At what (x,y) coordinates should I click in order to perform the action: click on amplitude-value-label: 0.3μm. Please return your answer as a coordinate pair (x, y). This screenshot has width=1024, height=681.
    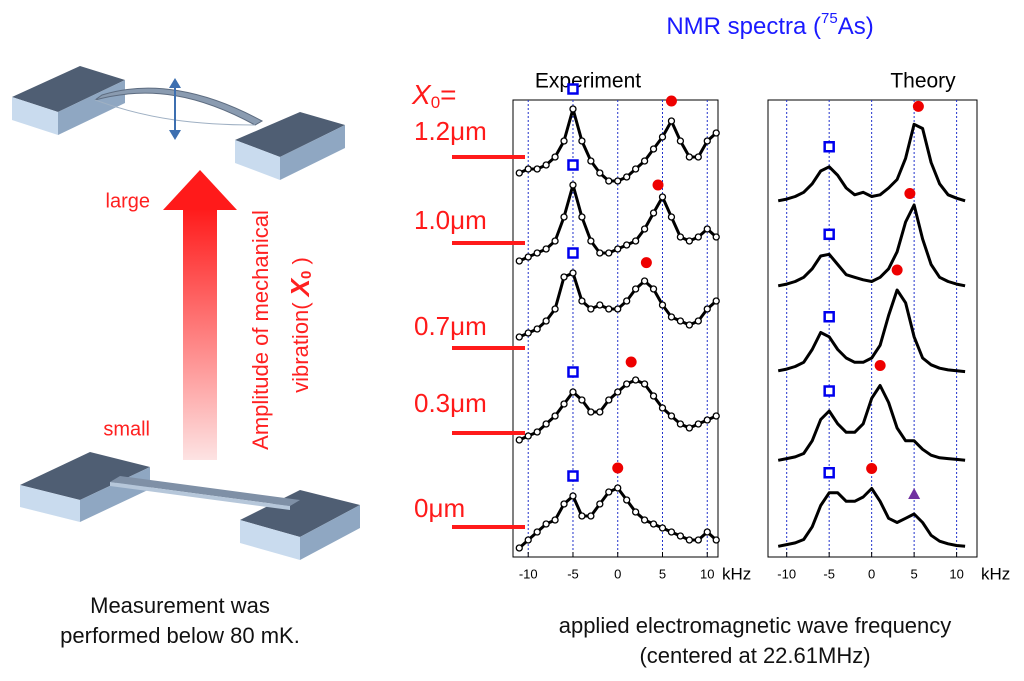
    Looking at the image, I should click on (450, 403).